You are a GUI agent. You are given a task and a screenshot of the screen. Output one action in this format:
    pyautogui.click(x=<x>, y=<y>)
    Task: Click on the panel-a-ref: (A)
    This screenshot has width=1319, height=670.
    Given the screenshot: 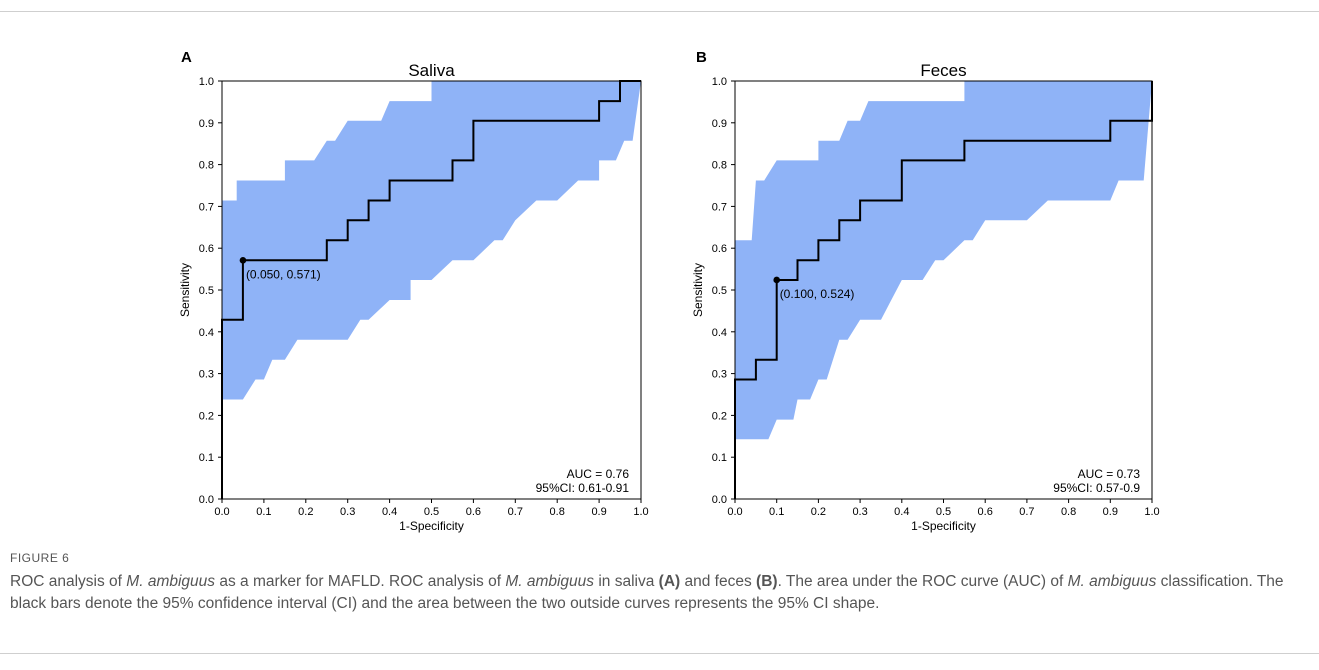 What is the action you would take?
    pyautogui.click(x=669, y=581)
    